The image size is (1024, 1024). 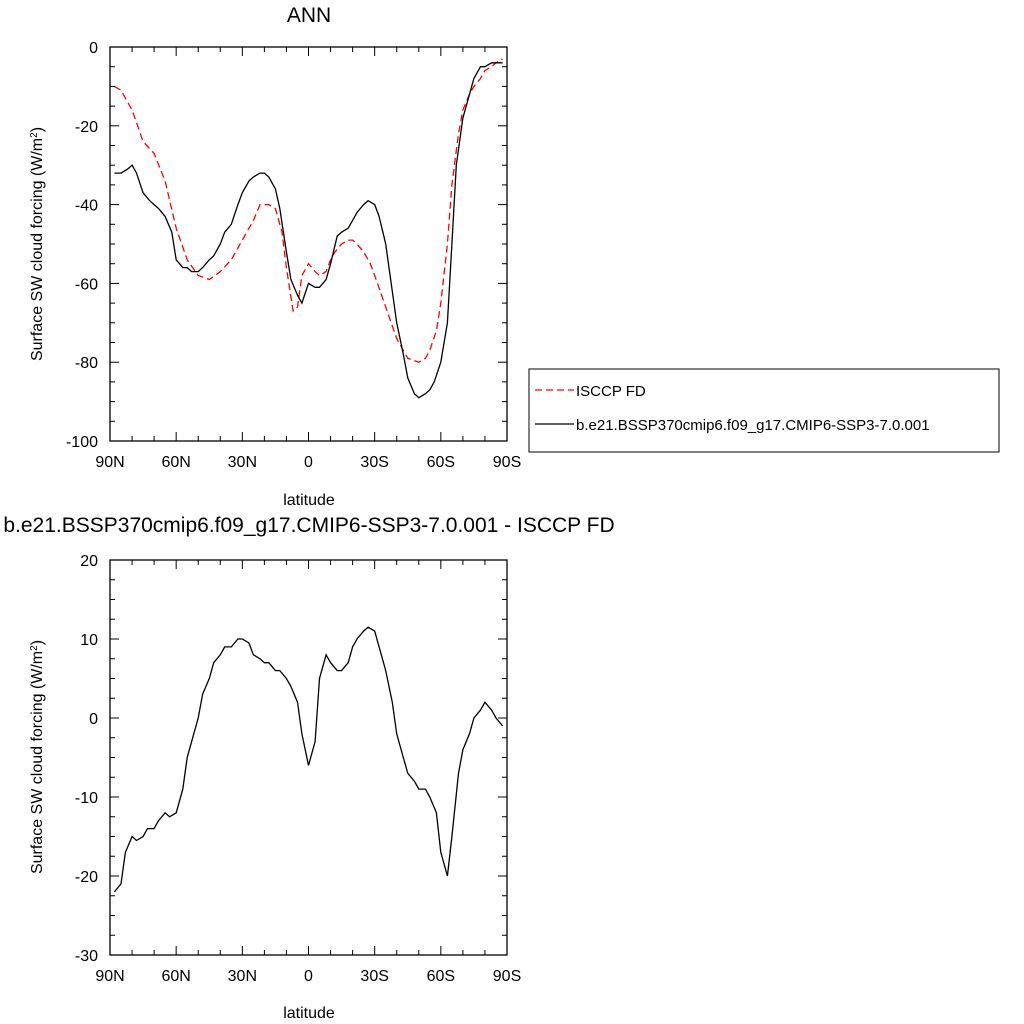 What do you see at coordinates (441, 976) in the screenshot?
I see `bottom-x-tick-label: 60S` at bounding box center [441, 976].